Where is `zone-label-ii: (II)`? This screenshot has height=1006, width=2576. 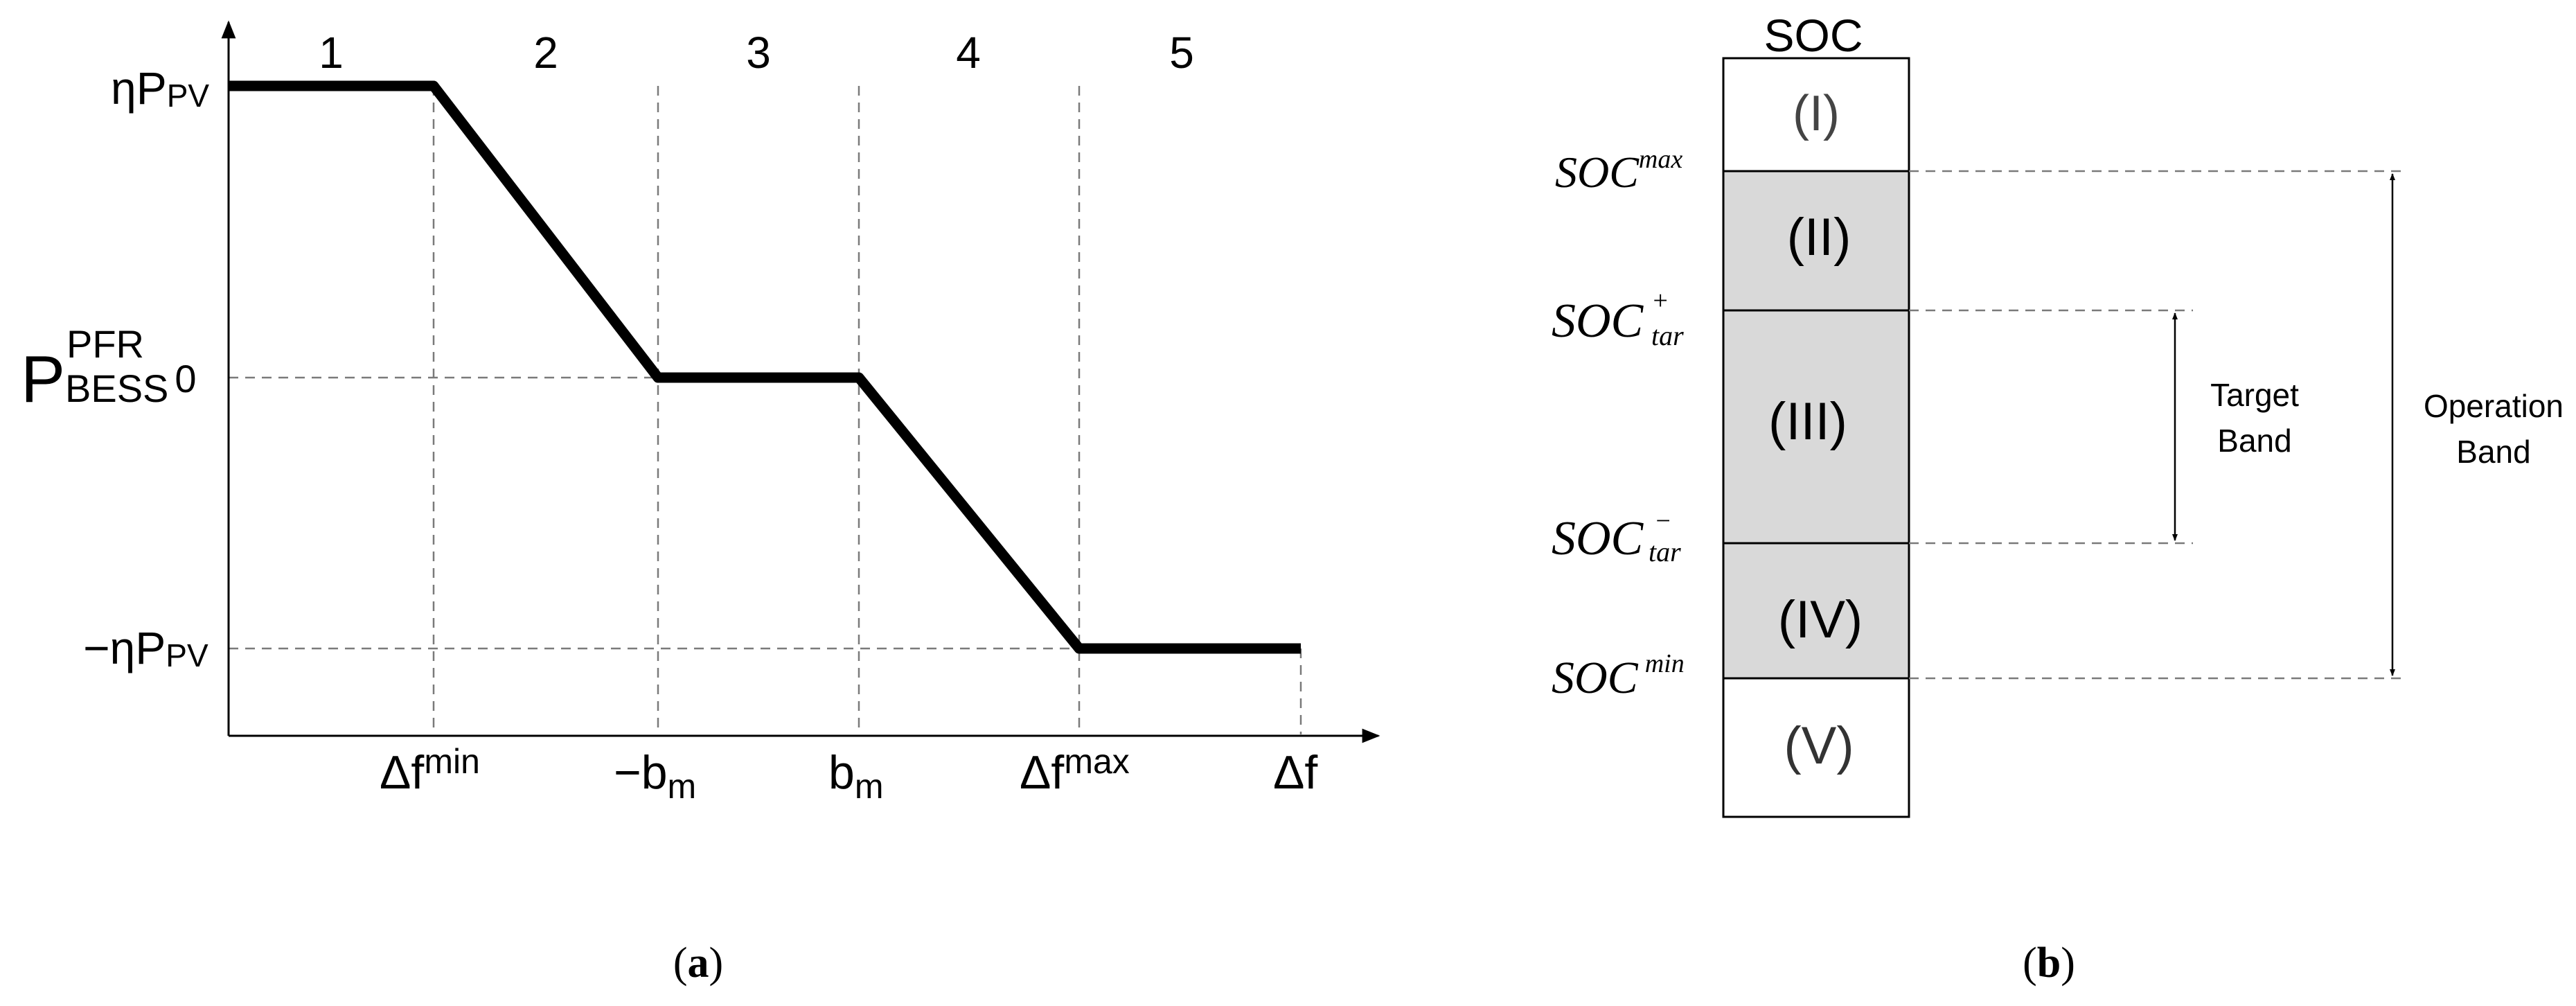 zone-label-ii: (II) is located at coordinates (1819, 237).